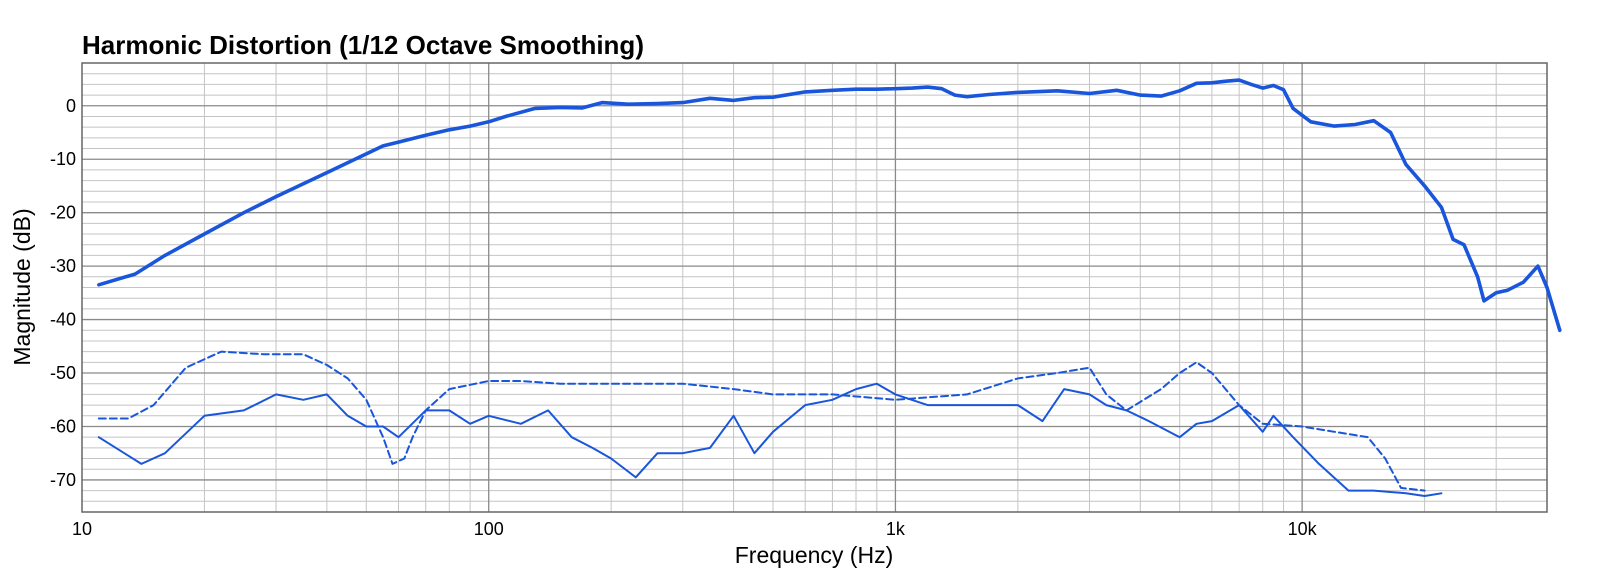 This screenshot has width=1600, height=580. Describe the element at coordinates (896, 529) in the screenshot. I see `x-tick-label: 1k` at that location.